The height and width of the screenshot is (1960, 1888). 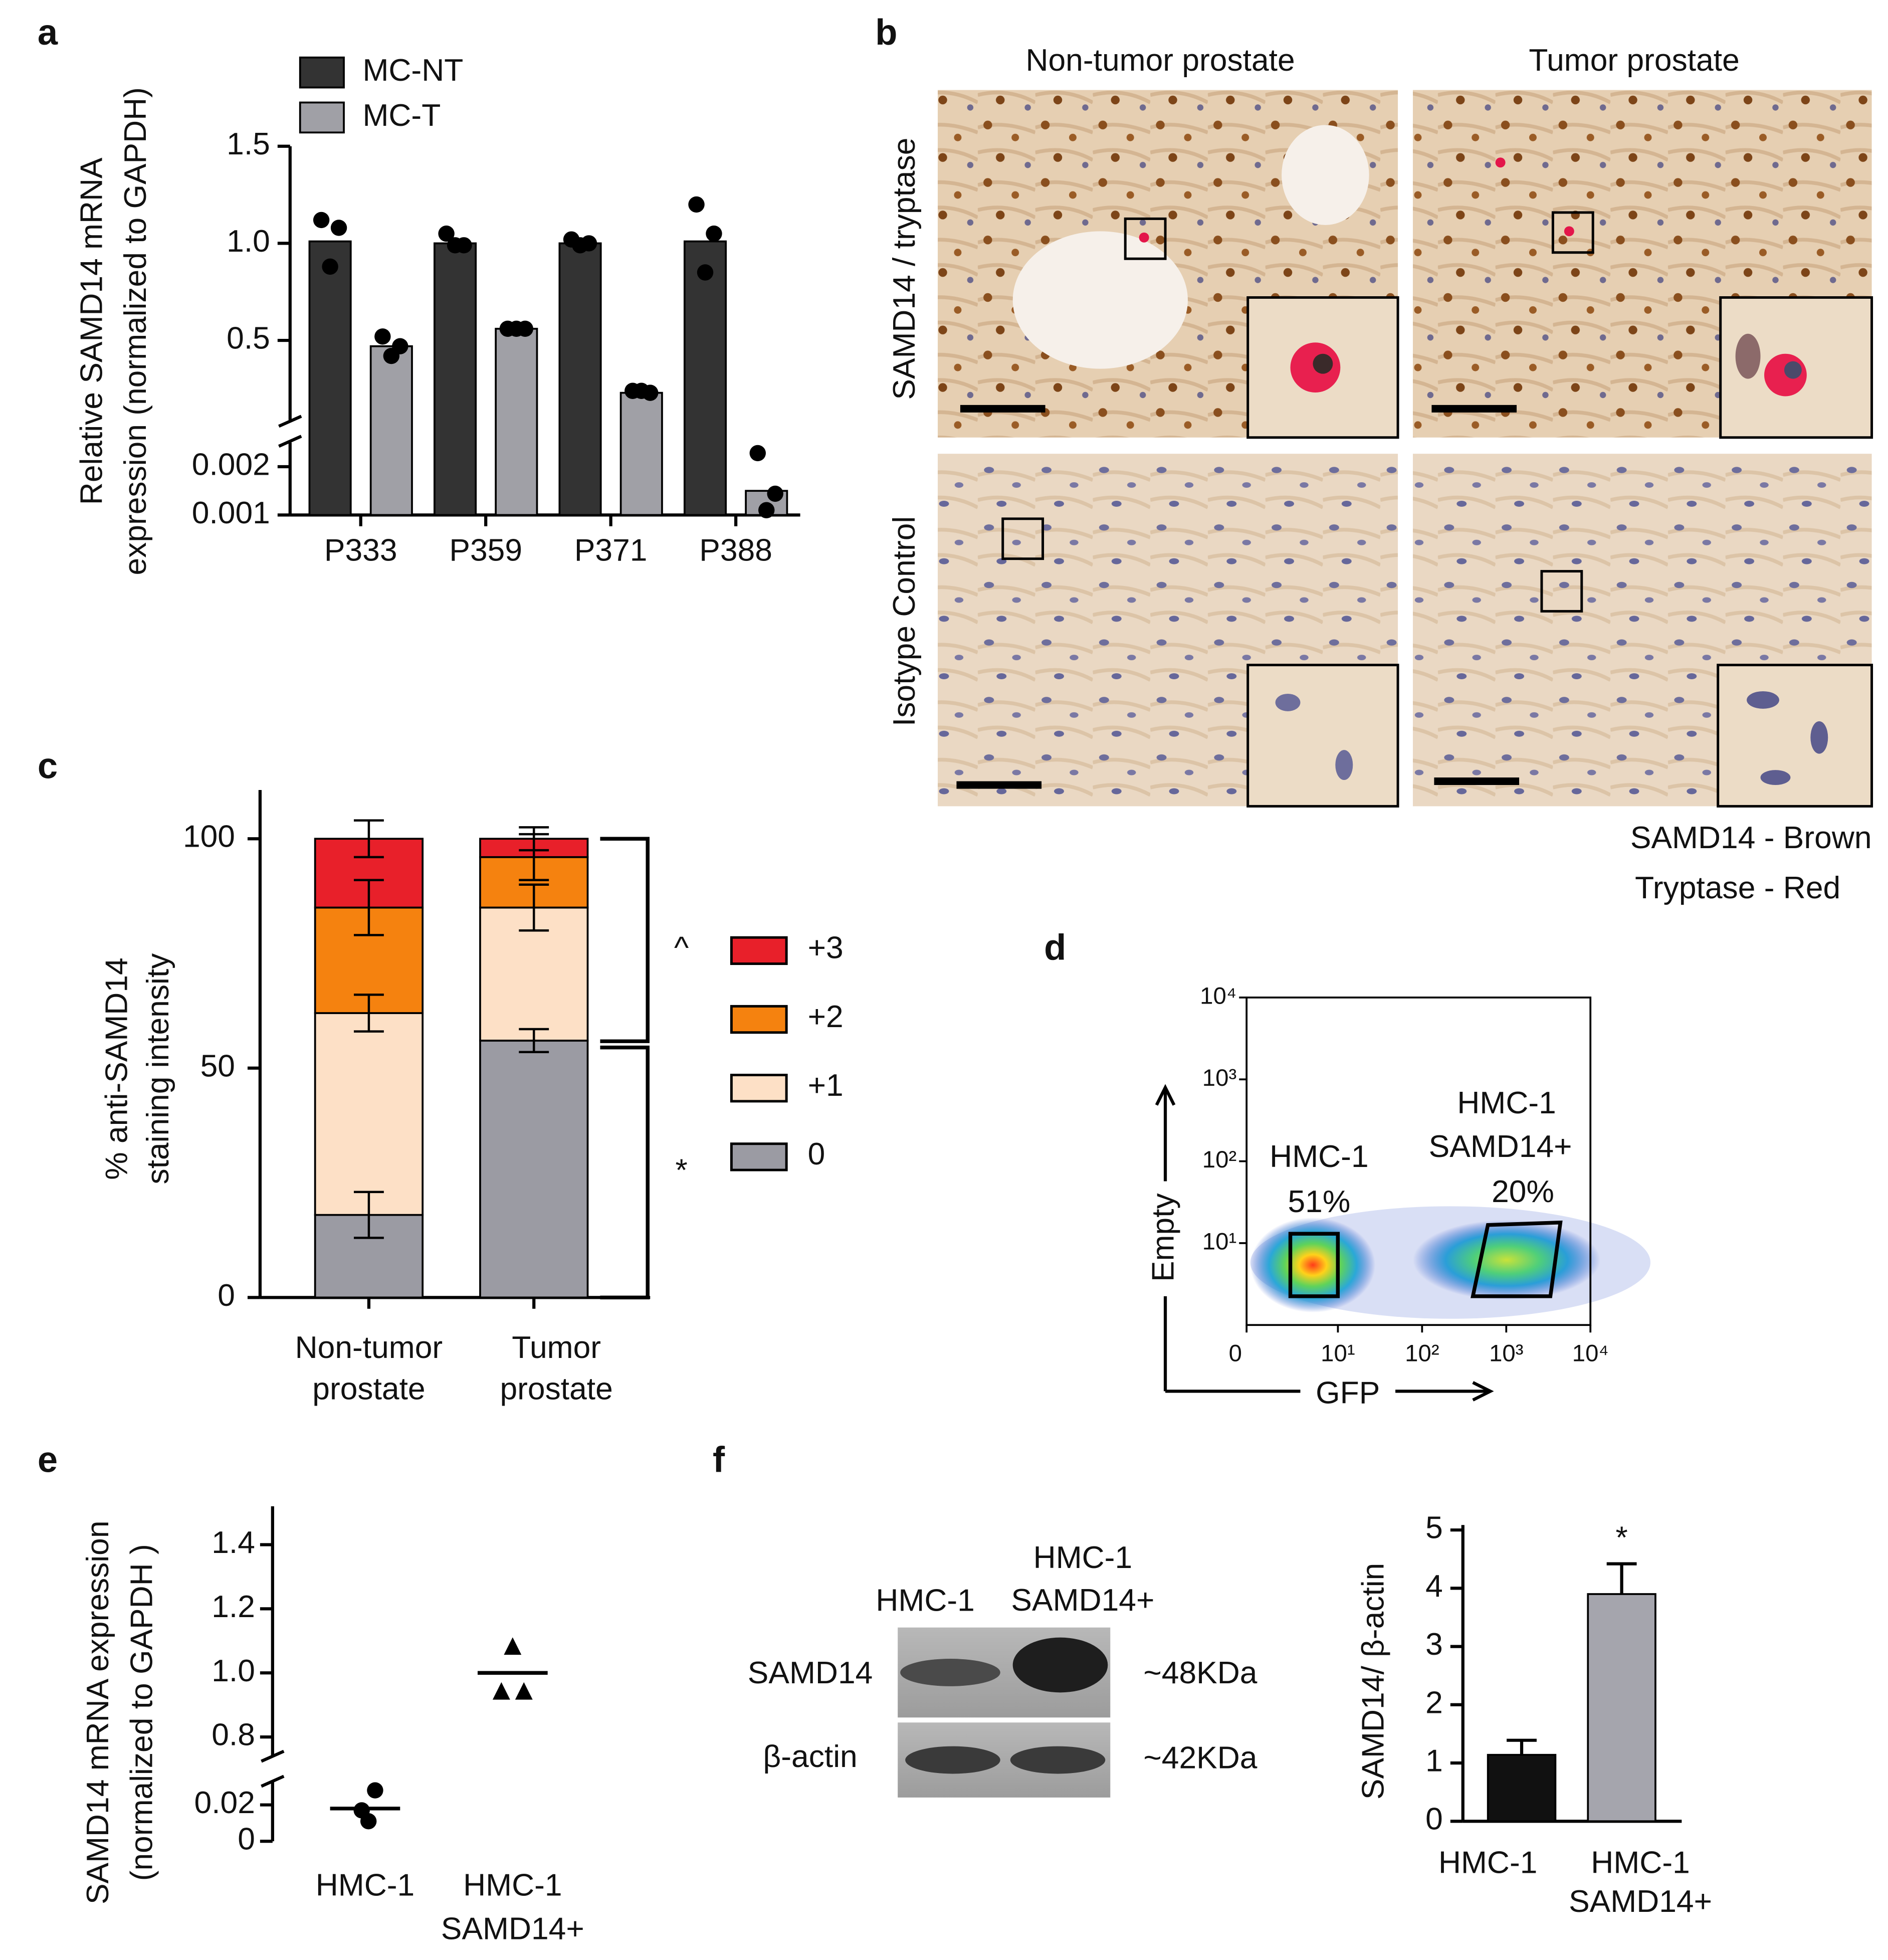 What do you see at coordinates (816, 1154) in the screenshot?
I see `legend-label: 0` at bounding box center [816, 1154].